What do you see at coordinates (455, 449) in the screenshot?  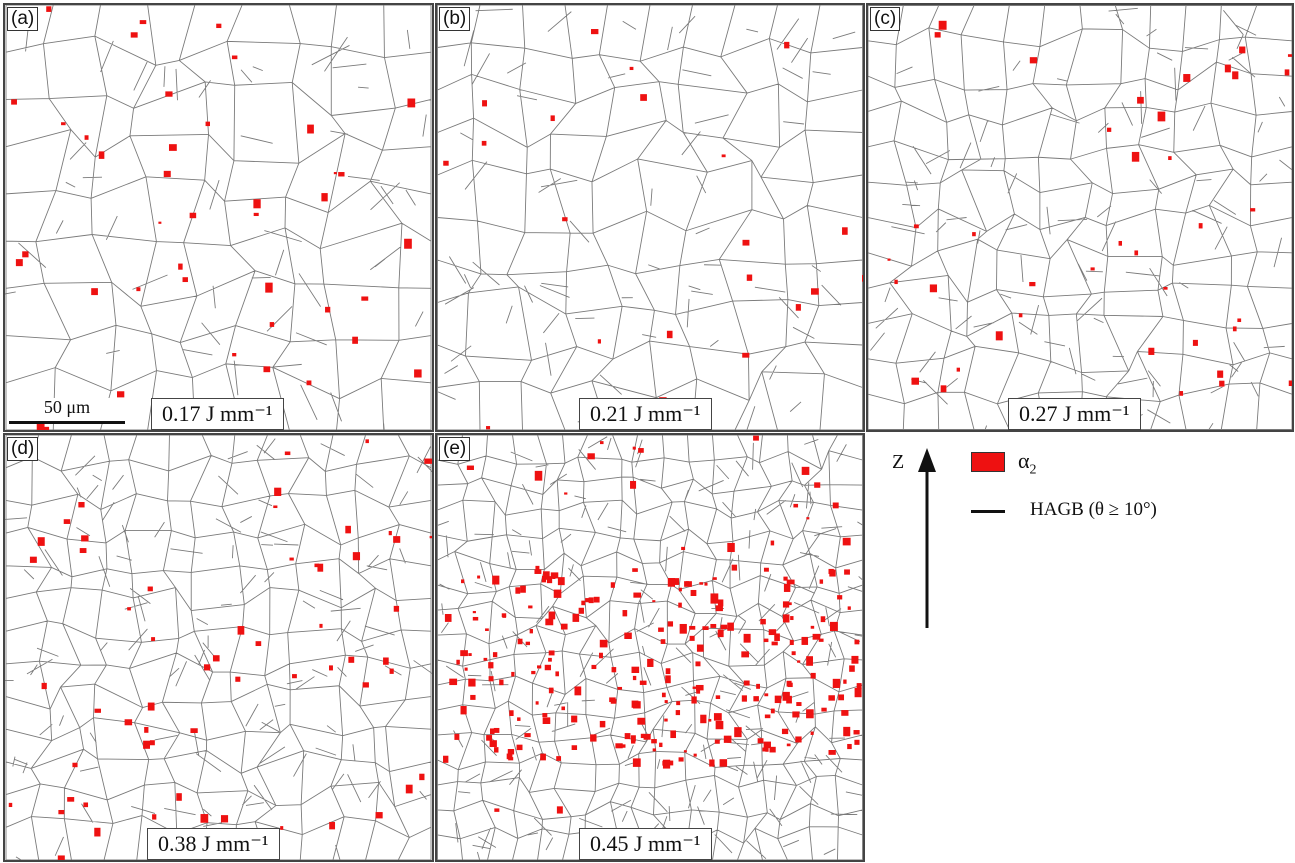 I see `panel-label: (e)` at bounding box center [455, 449].